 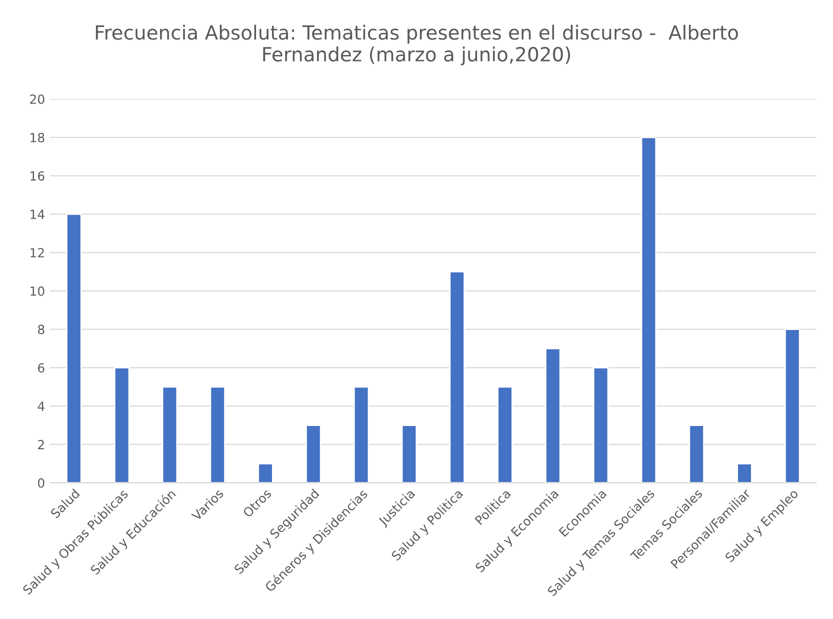 What do you see at coordinates (41, 329) in the screenshot?
I see `y-tick-label: 8` at bounding box center [41, 329].